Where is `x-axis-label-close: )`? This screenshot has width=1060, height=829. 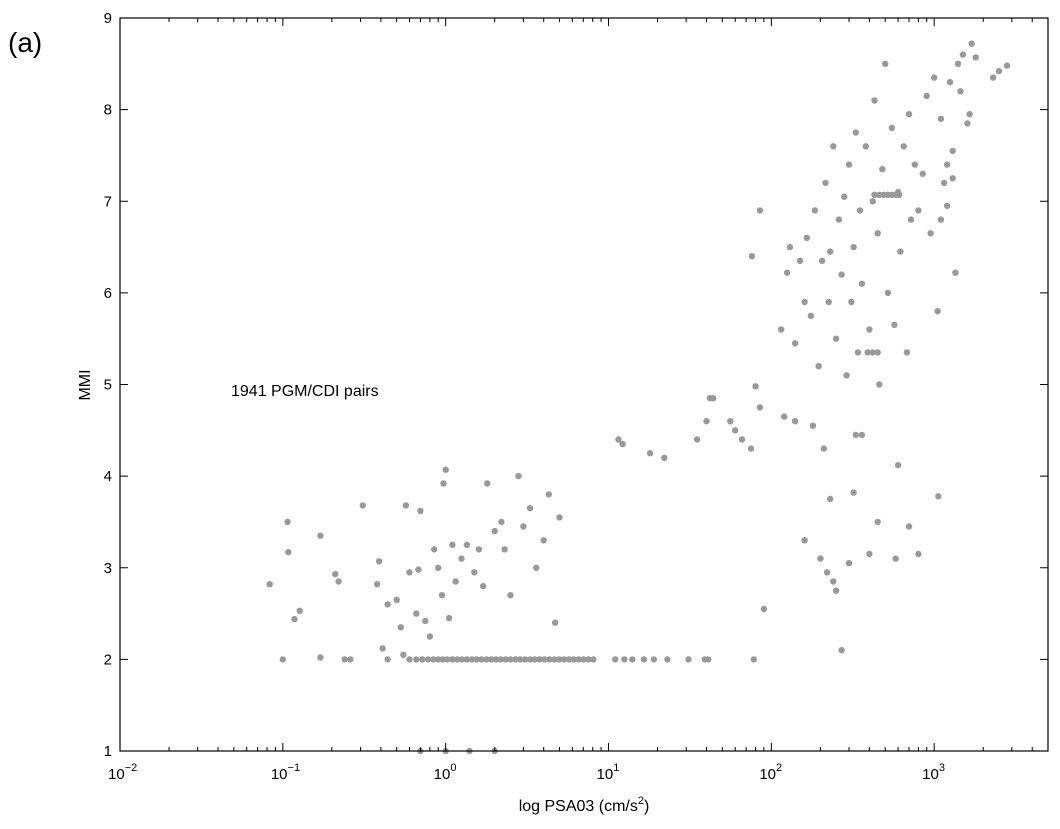 x-axis-label-close: ) is located at coordinates (646, 806).